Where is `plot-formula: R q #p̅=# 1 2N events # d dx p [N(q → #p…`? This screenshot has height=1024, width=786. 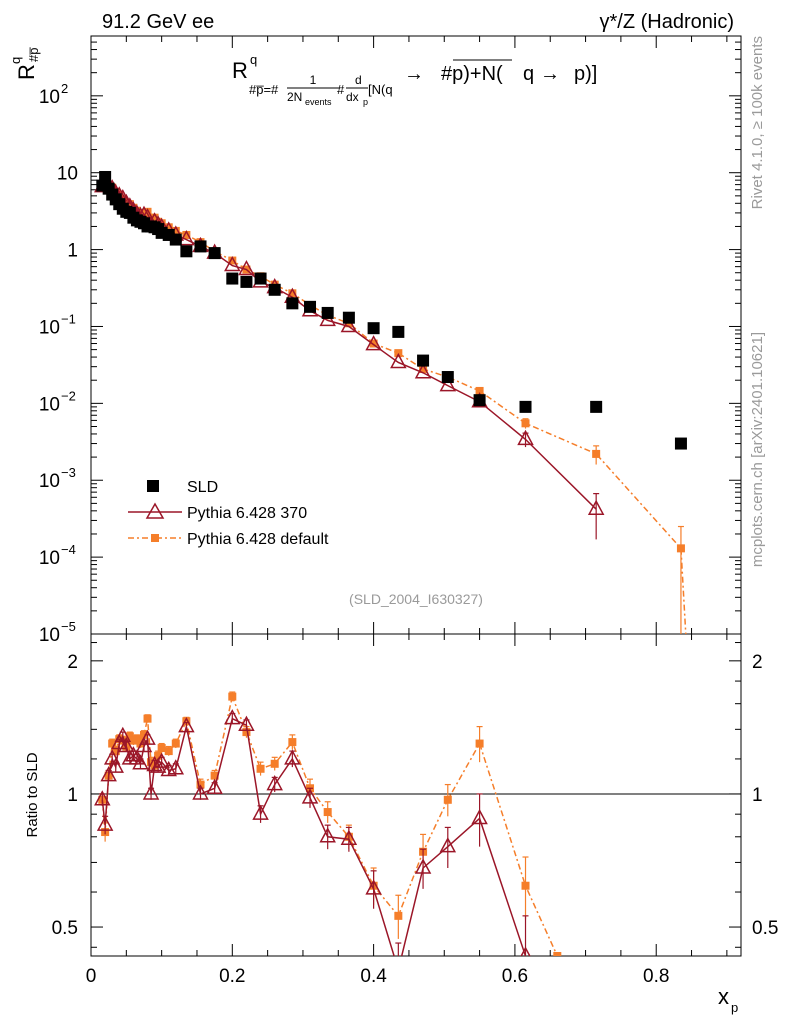 plot-formula: R q #p̅=# 1 2N events # d dx p [N(q → #p… is located at coordinates (414, 79).